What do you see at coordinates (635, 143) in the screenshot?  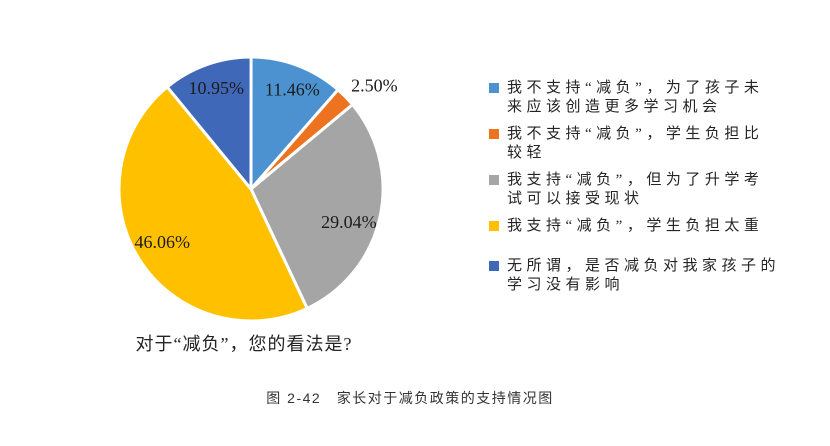 I see `legend-item-label: 我不支持“减负”，学生负担比 较轻` at bounding box center [635, 143].